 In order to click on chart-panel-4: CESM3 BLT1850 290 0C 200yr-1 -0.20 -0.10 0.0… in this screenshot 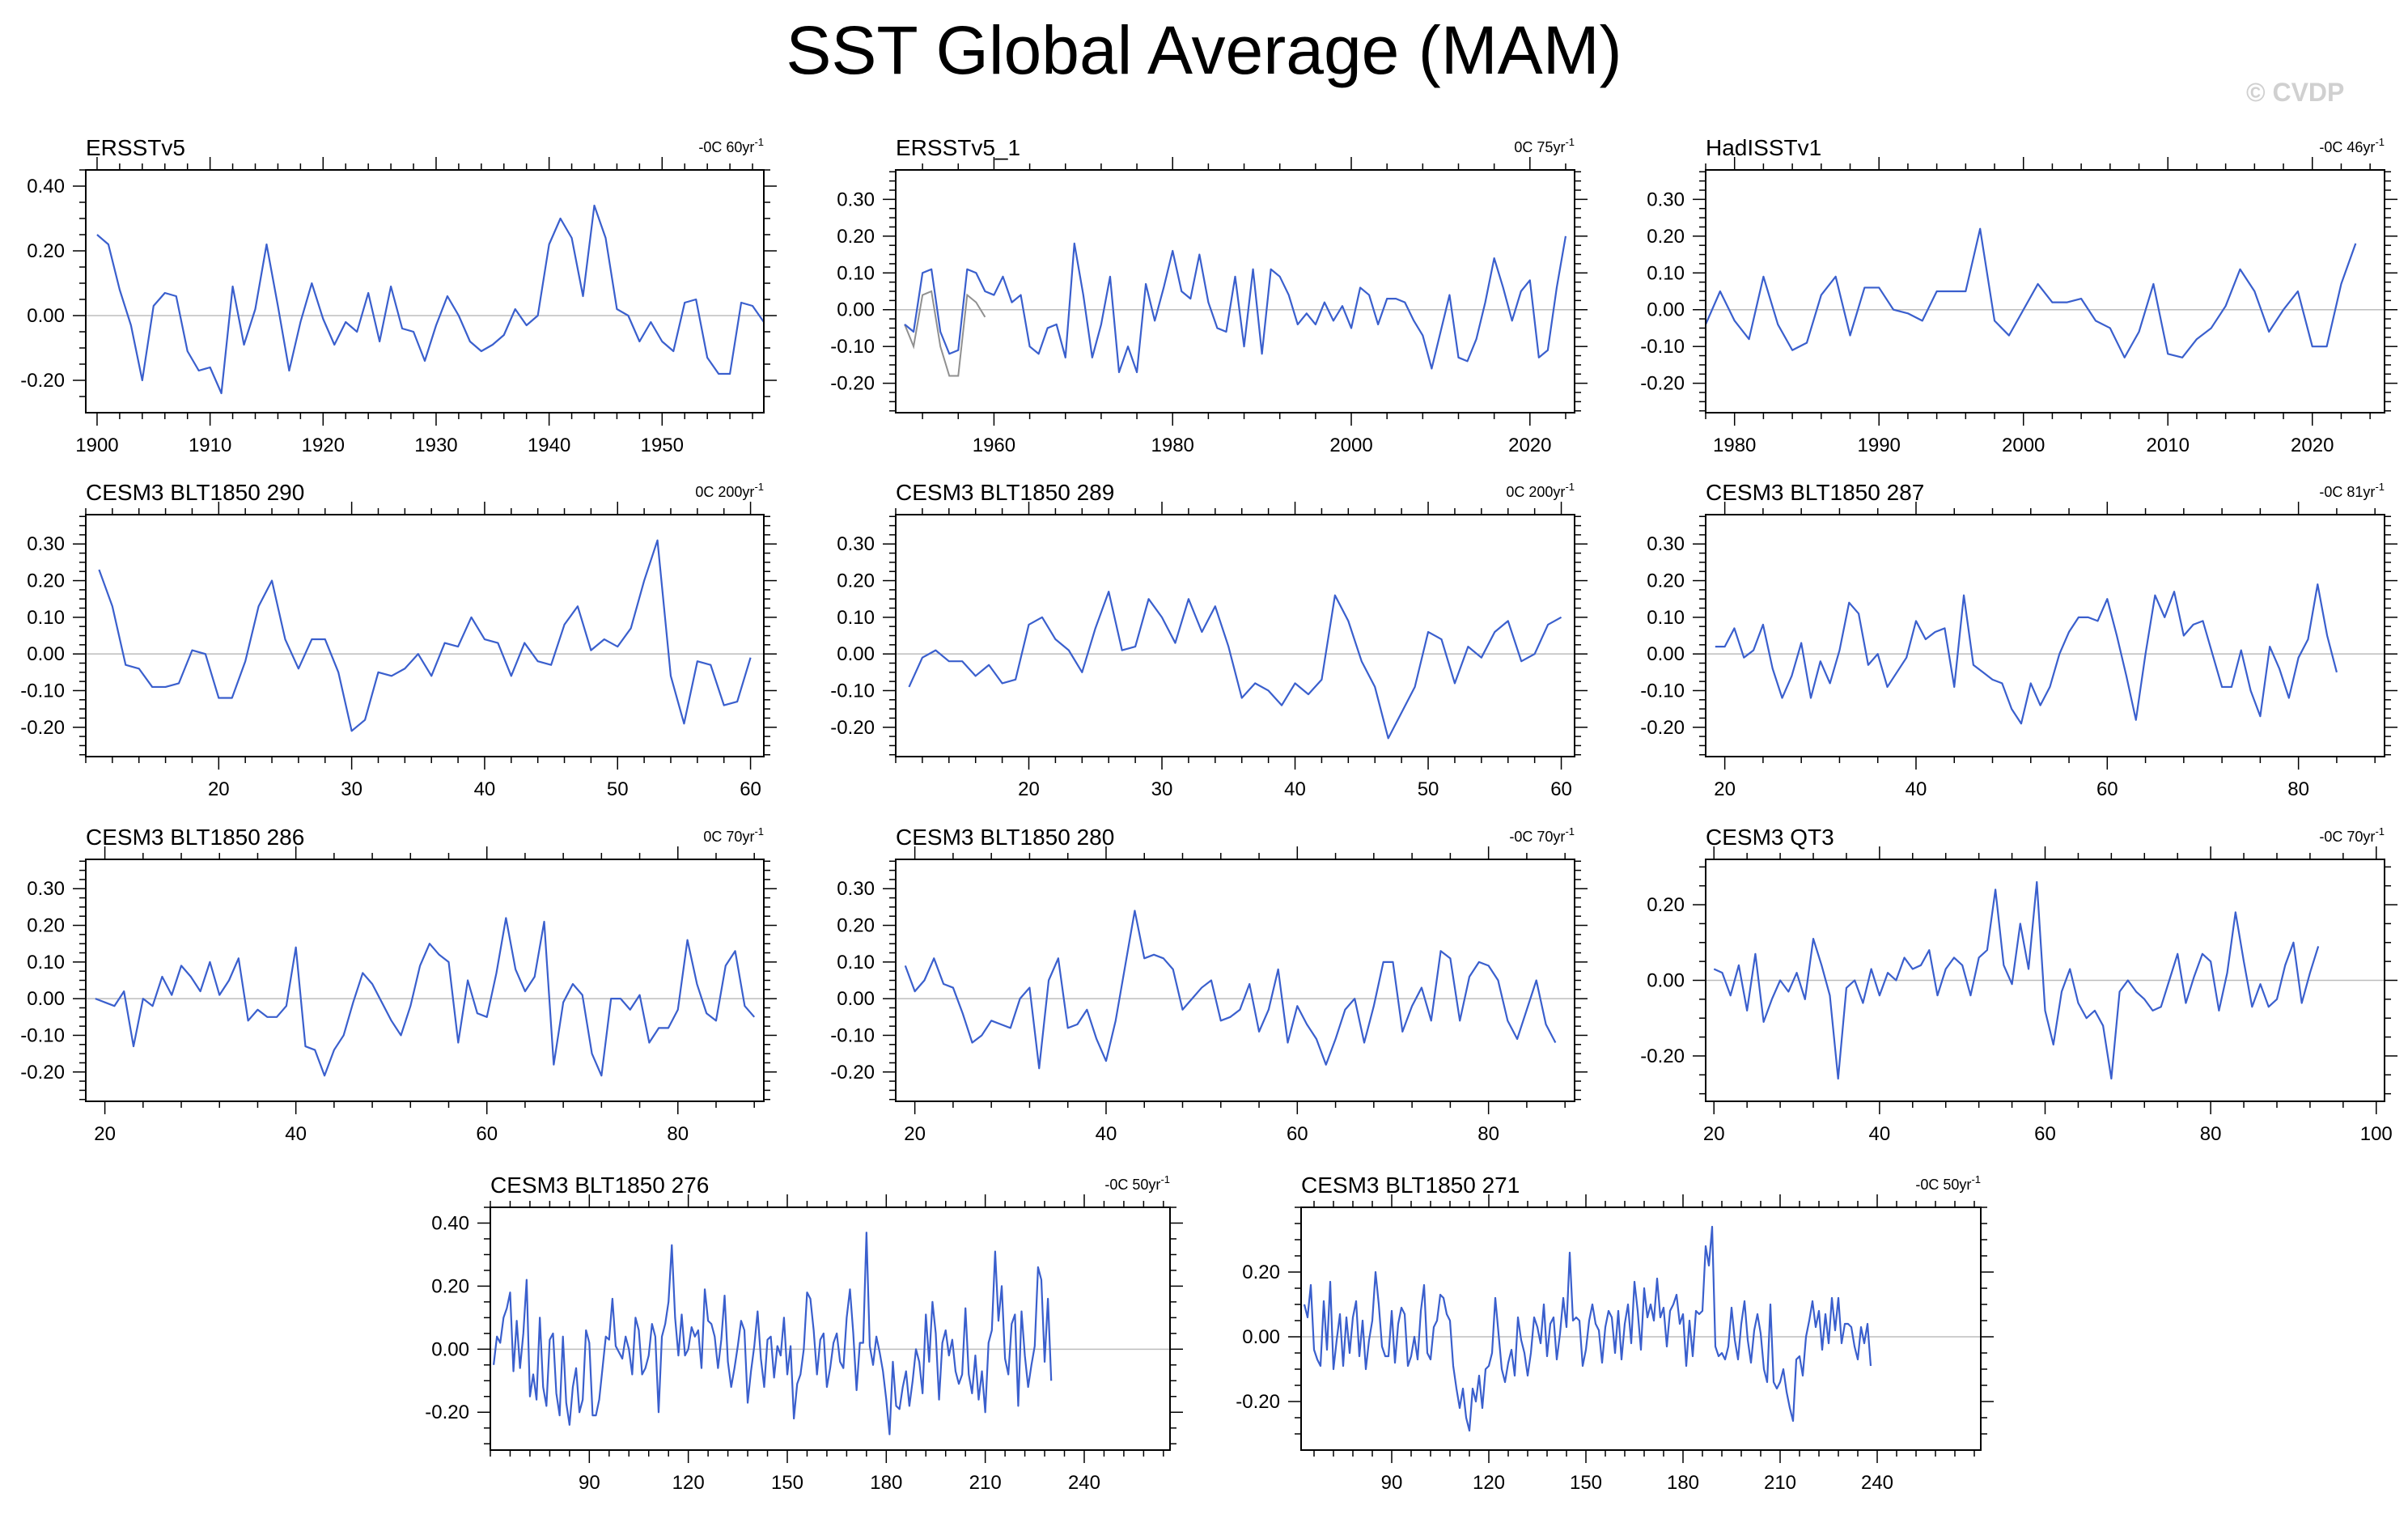, I will do `click(398, 640)`.